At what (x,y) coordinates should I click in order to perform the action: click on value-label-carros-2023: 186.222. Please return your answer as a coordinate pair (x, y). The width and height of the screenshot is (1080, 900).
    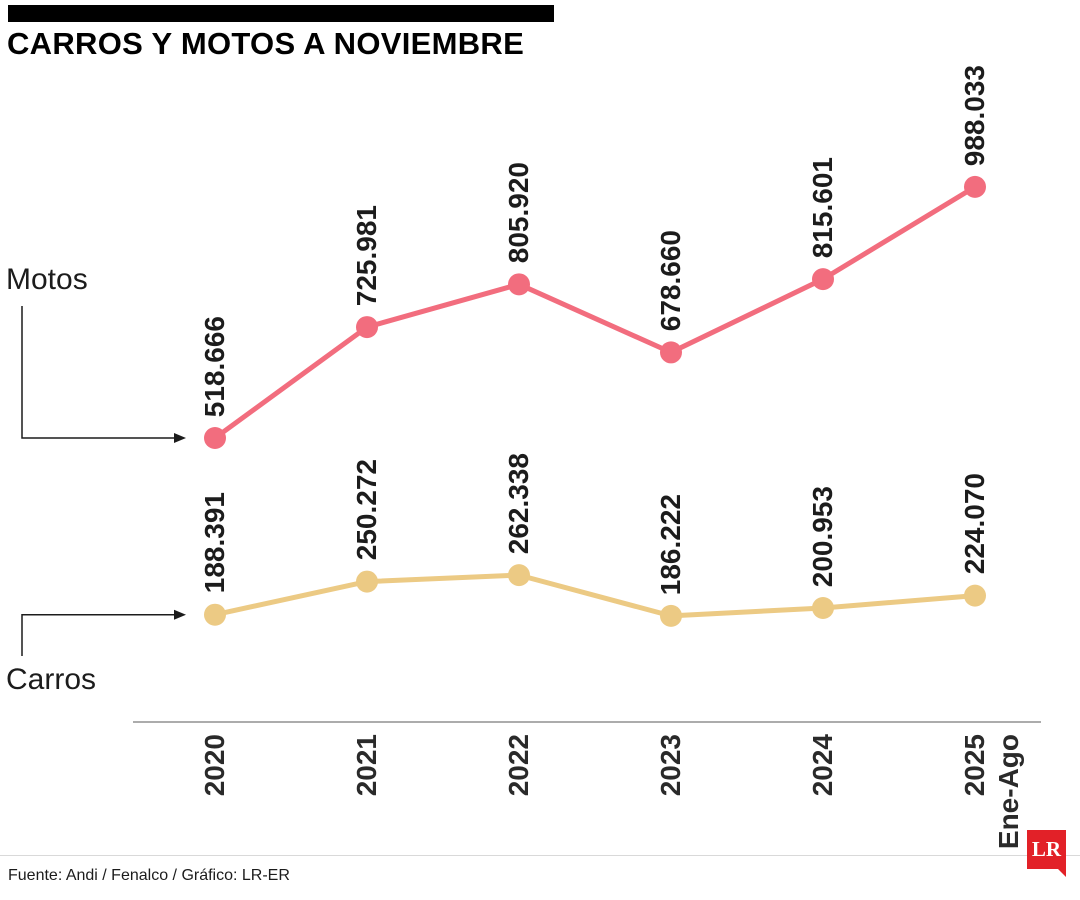
    Looking at the image, I should click on (670, 544).